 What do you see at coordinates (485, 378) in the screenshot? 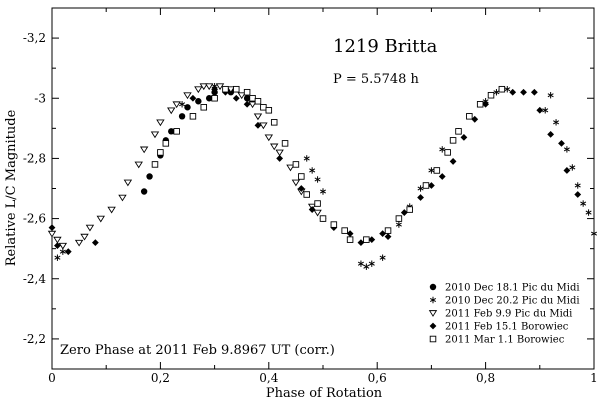
I see `x-tick-label: 0,8` at bounding box center [485, 378].